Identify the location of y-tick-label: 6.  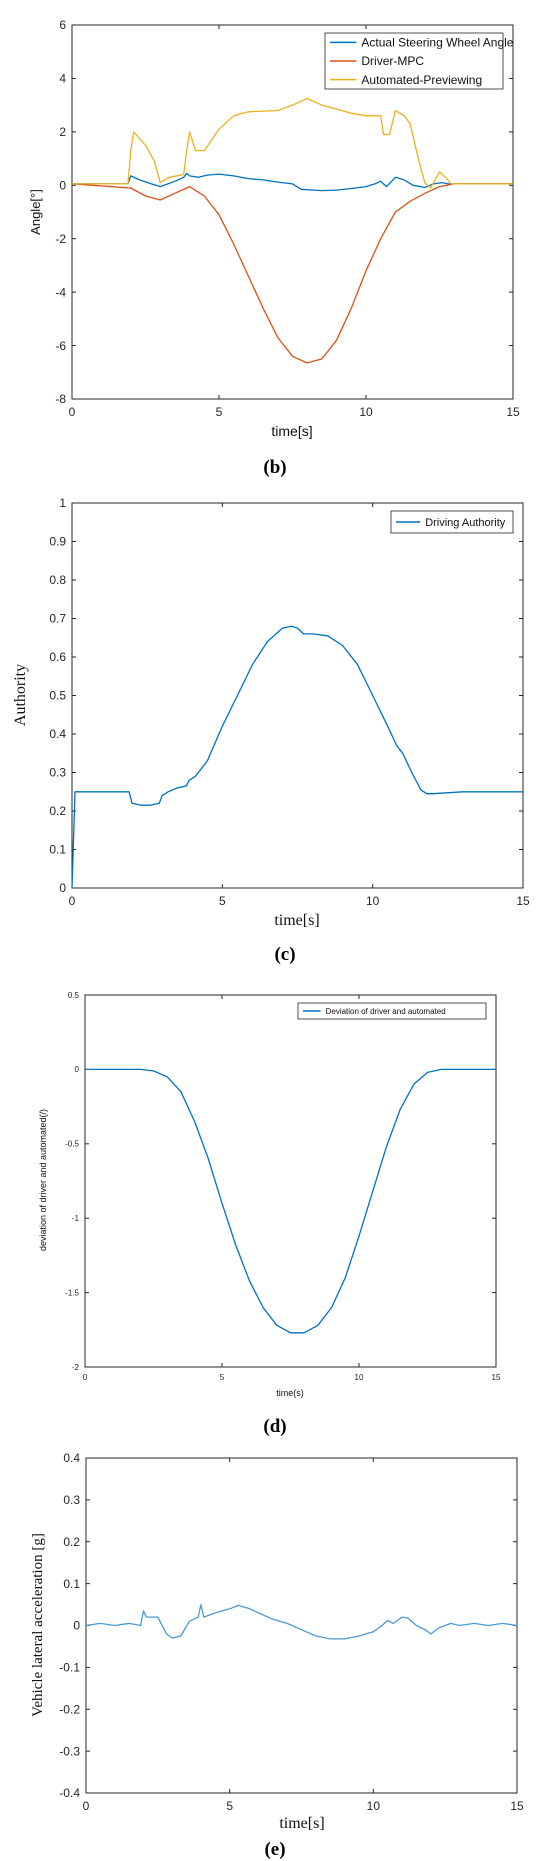
(62, 25).